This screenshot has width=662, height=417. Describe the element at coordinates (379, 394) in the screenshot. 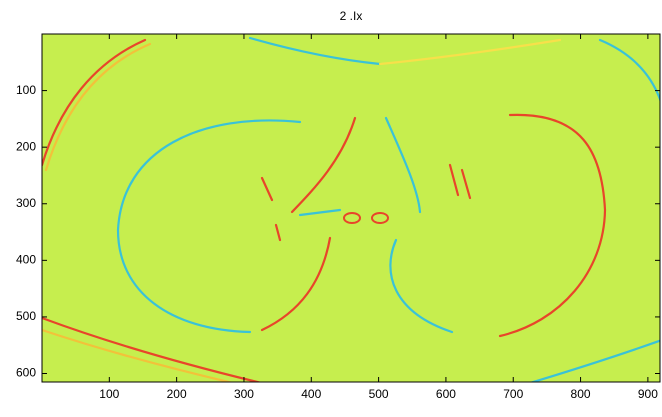

I see `x-tick-label: 500` at that location.